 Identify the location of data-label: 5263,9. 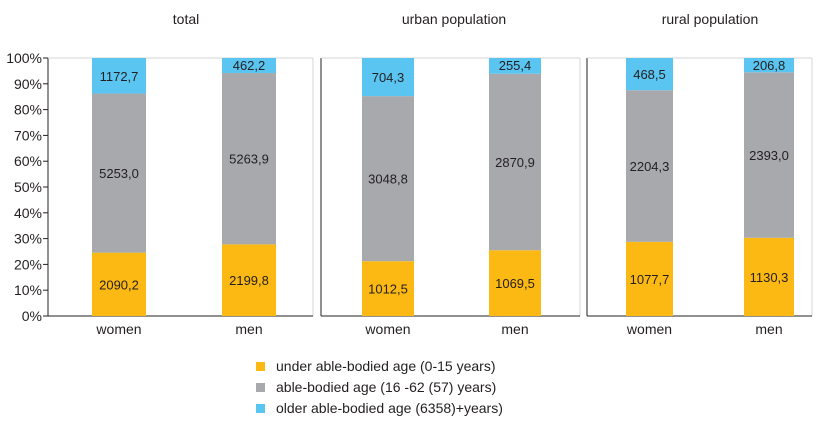
(249, 159).